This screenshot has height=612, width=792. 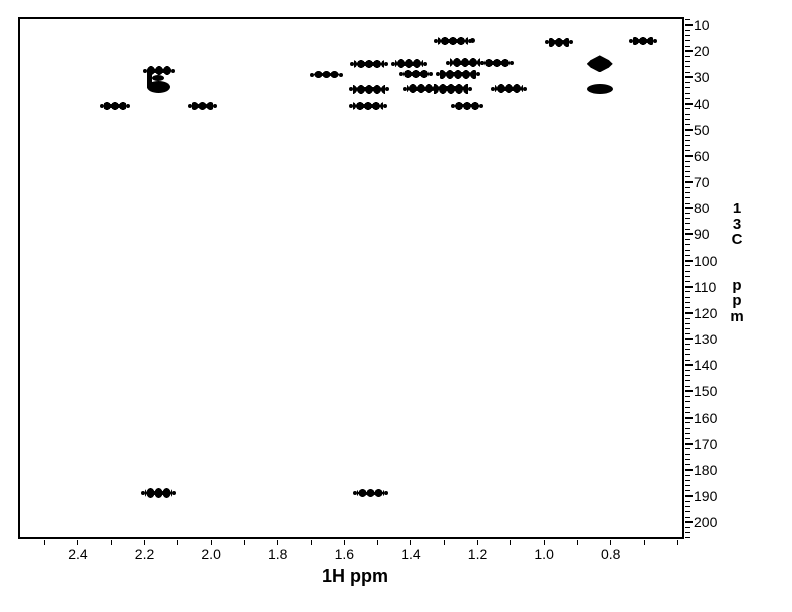 I want to click on y-tick-label: 180, so click(x=706, y=469).